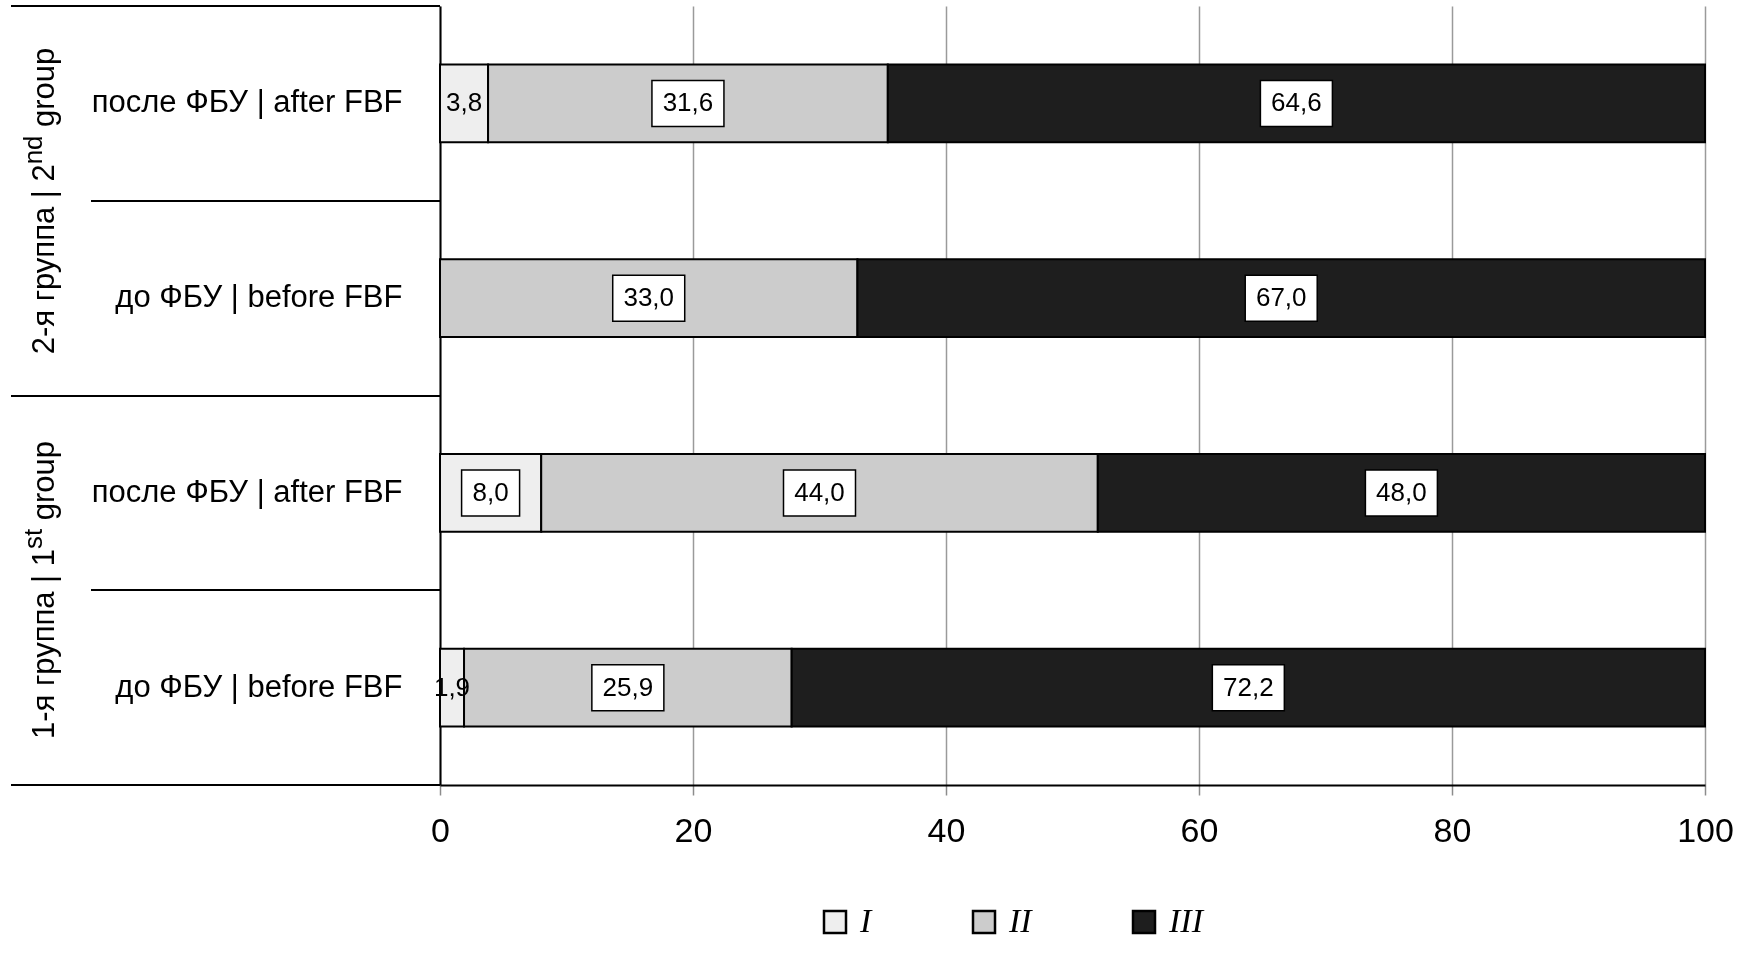 This screenshot has width=1738, height=960. What do you see at coordinates (1296, 102) in the screenshot?
I see `data-label: 64,6` at bounding box center [1296, 102].